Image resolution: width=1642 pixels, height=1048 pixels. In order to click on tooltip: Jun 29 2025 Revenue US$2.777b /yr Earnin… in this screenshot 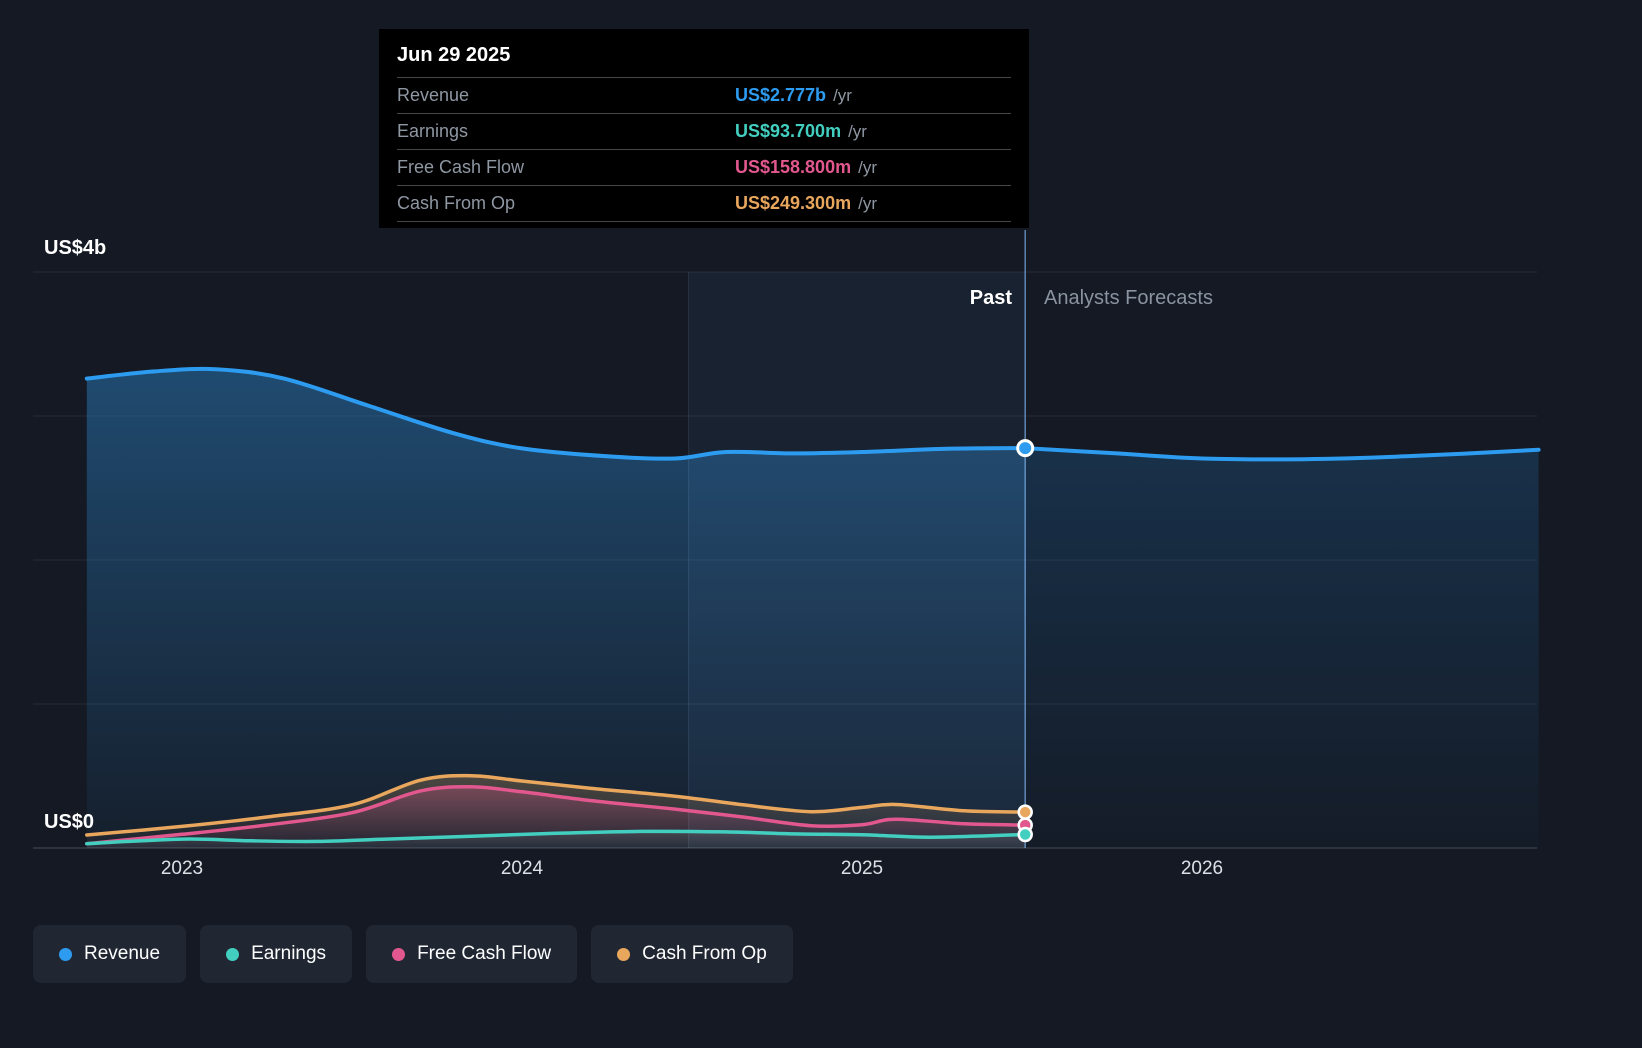, I will do `click(704, 128)`.